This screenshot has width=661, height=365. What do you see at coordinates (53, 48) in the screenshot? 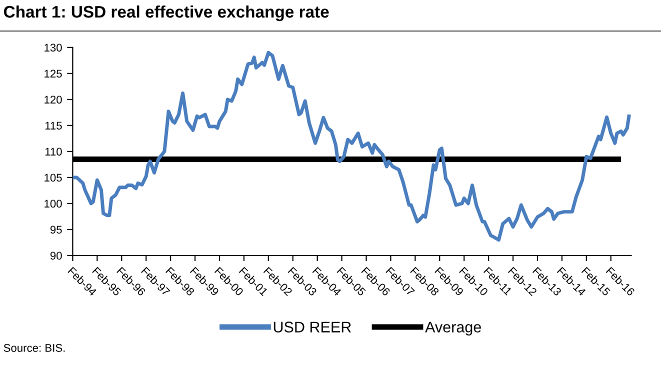
I see `y-tick-label: 130` at bounding box center [53, 48].